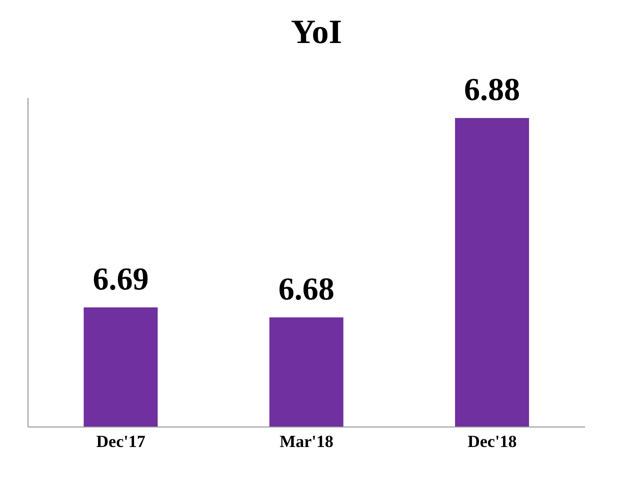 The width and height of the screenshot is (633, 485). Describe the element at coordinates (307, 442) in the screenshot. I see `x-tick-label: Mar'18` at that location.